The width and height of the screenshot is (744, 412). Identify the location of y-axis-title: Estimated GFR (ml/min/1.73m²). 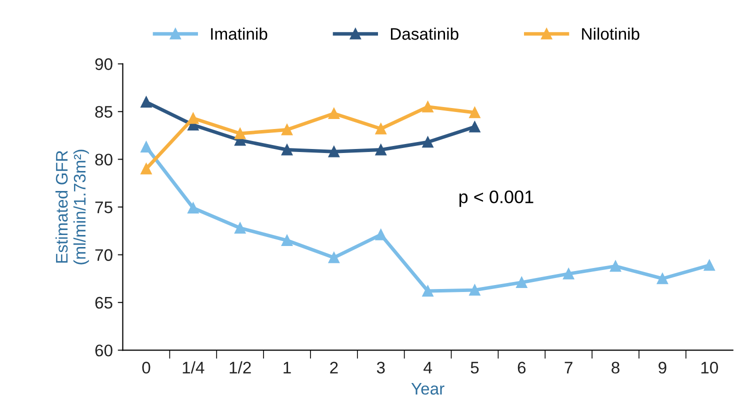
(72, 207).